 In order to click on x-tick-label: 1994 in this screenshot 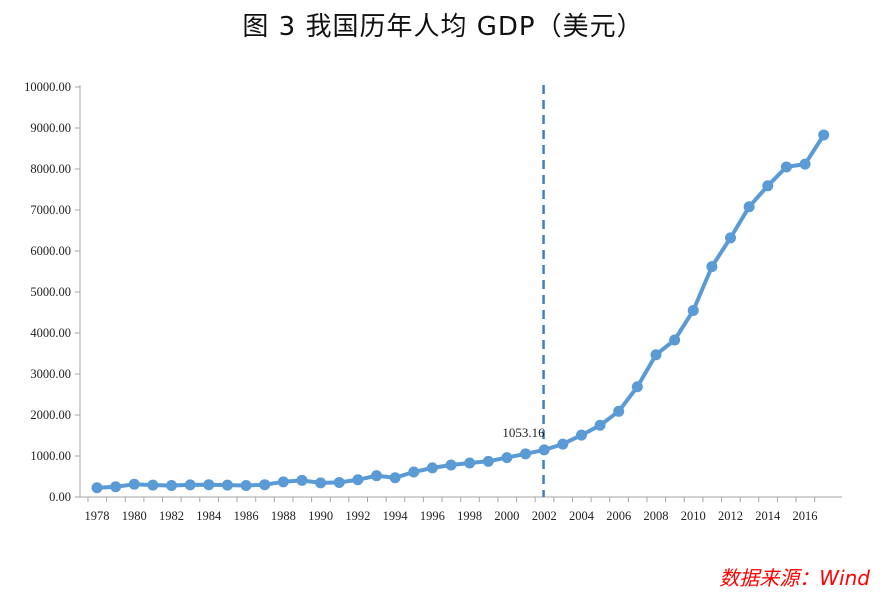, I will do `click(396, 516)`.